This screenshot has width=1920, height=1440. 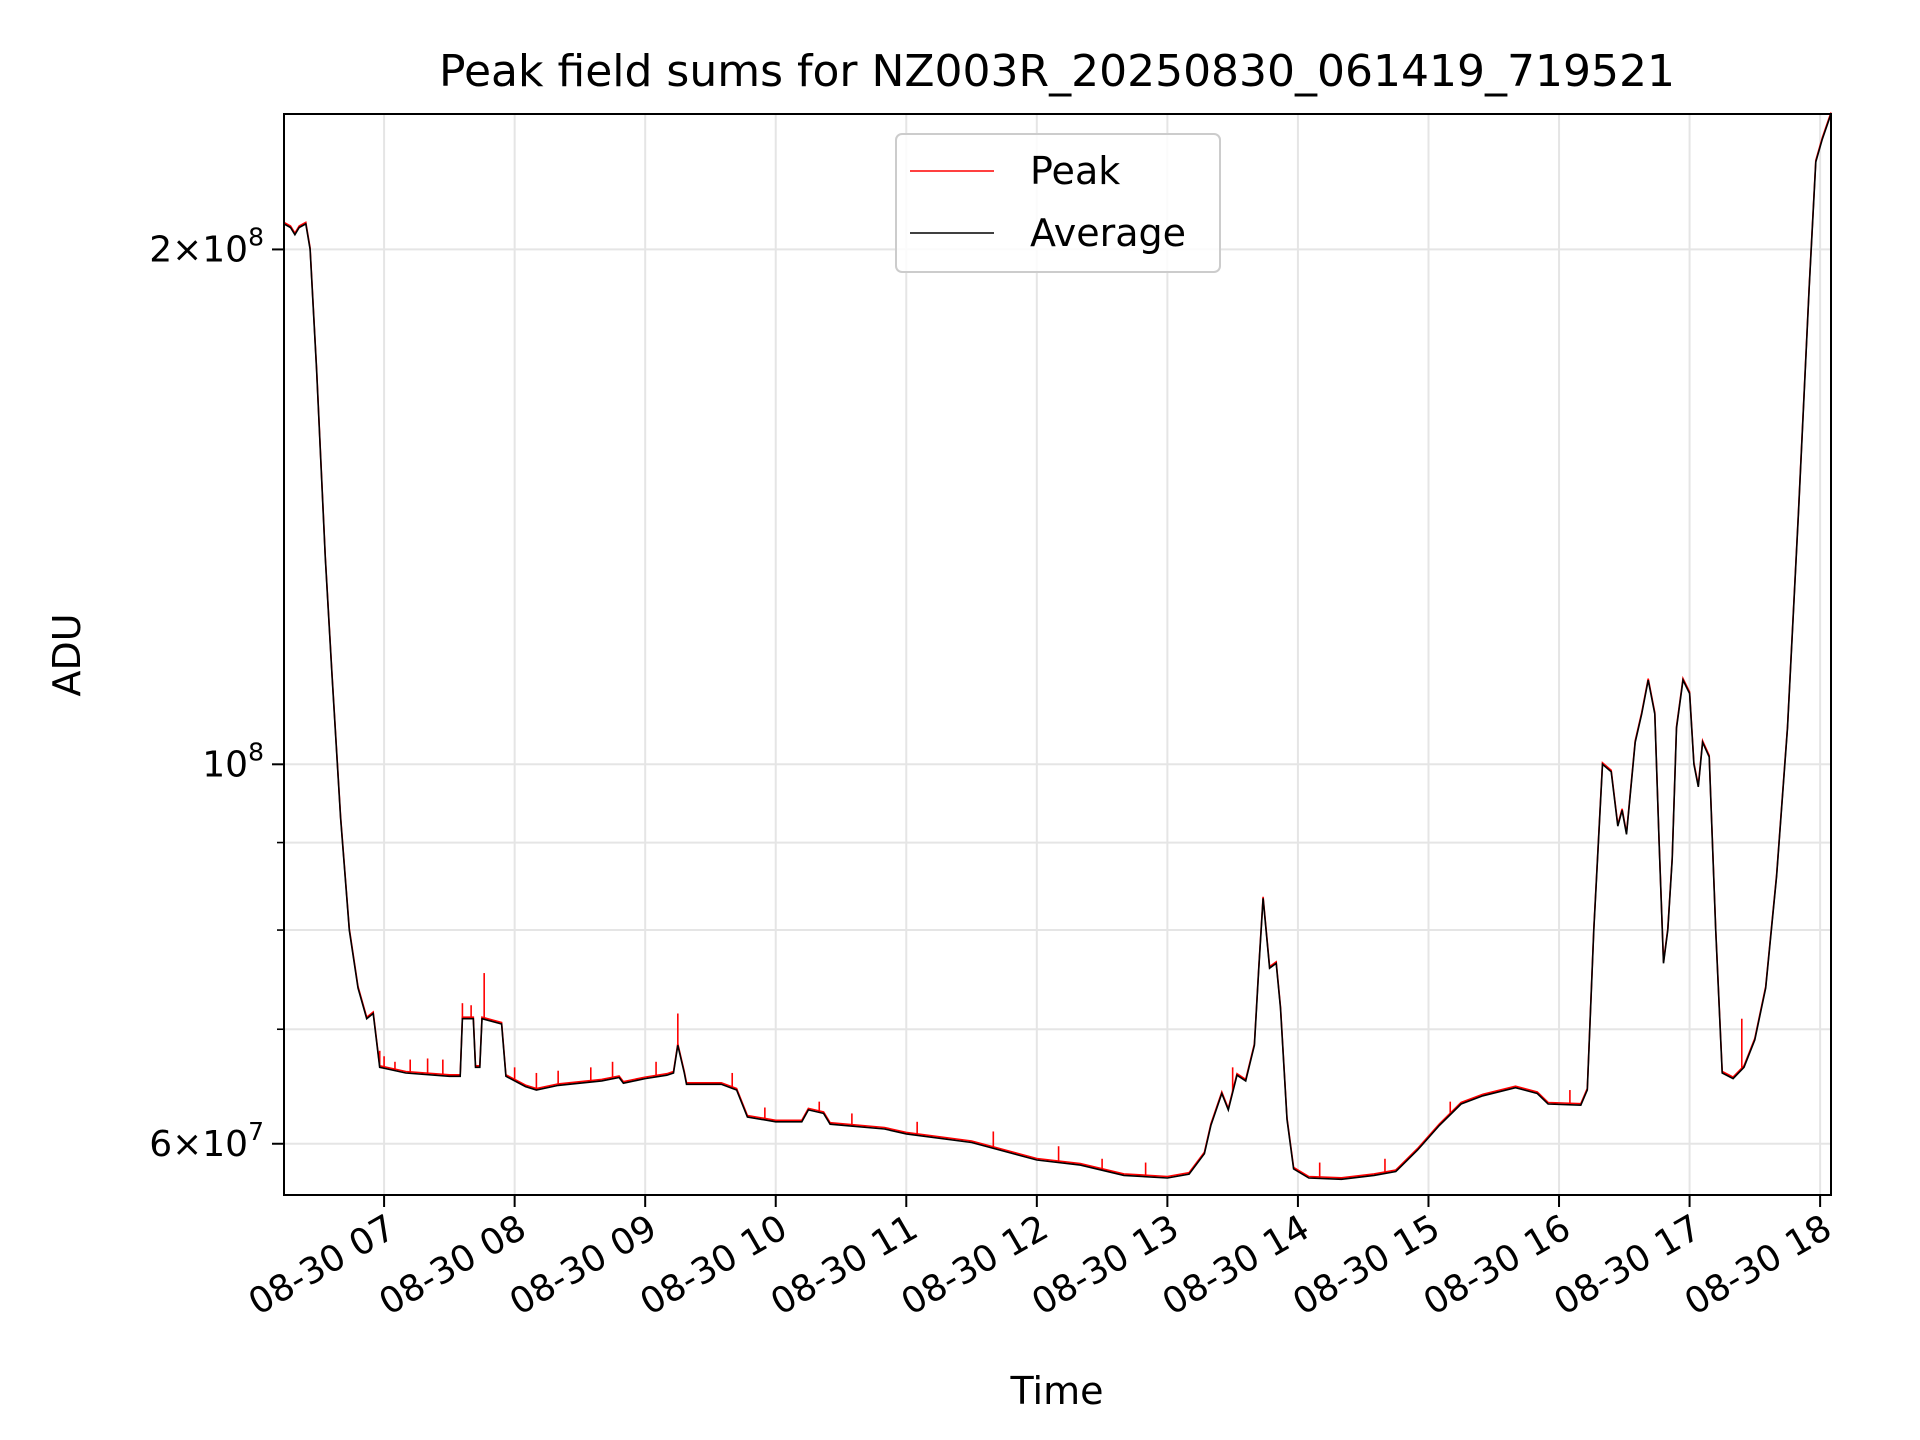 What do you see at coordinates (67, 654) in the screenshot?
I see `y-axis-label: ADU` at bounding box center [67, 654].